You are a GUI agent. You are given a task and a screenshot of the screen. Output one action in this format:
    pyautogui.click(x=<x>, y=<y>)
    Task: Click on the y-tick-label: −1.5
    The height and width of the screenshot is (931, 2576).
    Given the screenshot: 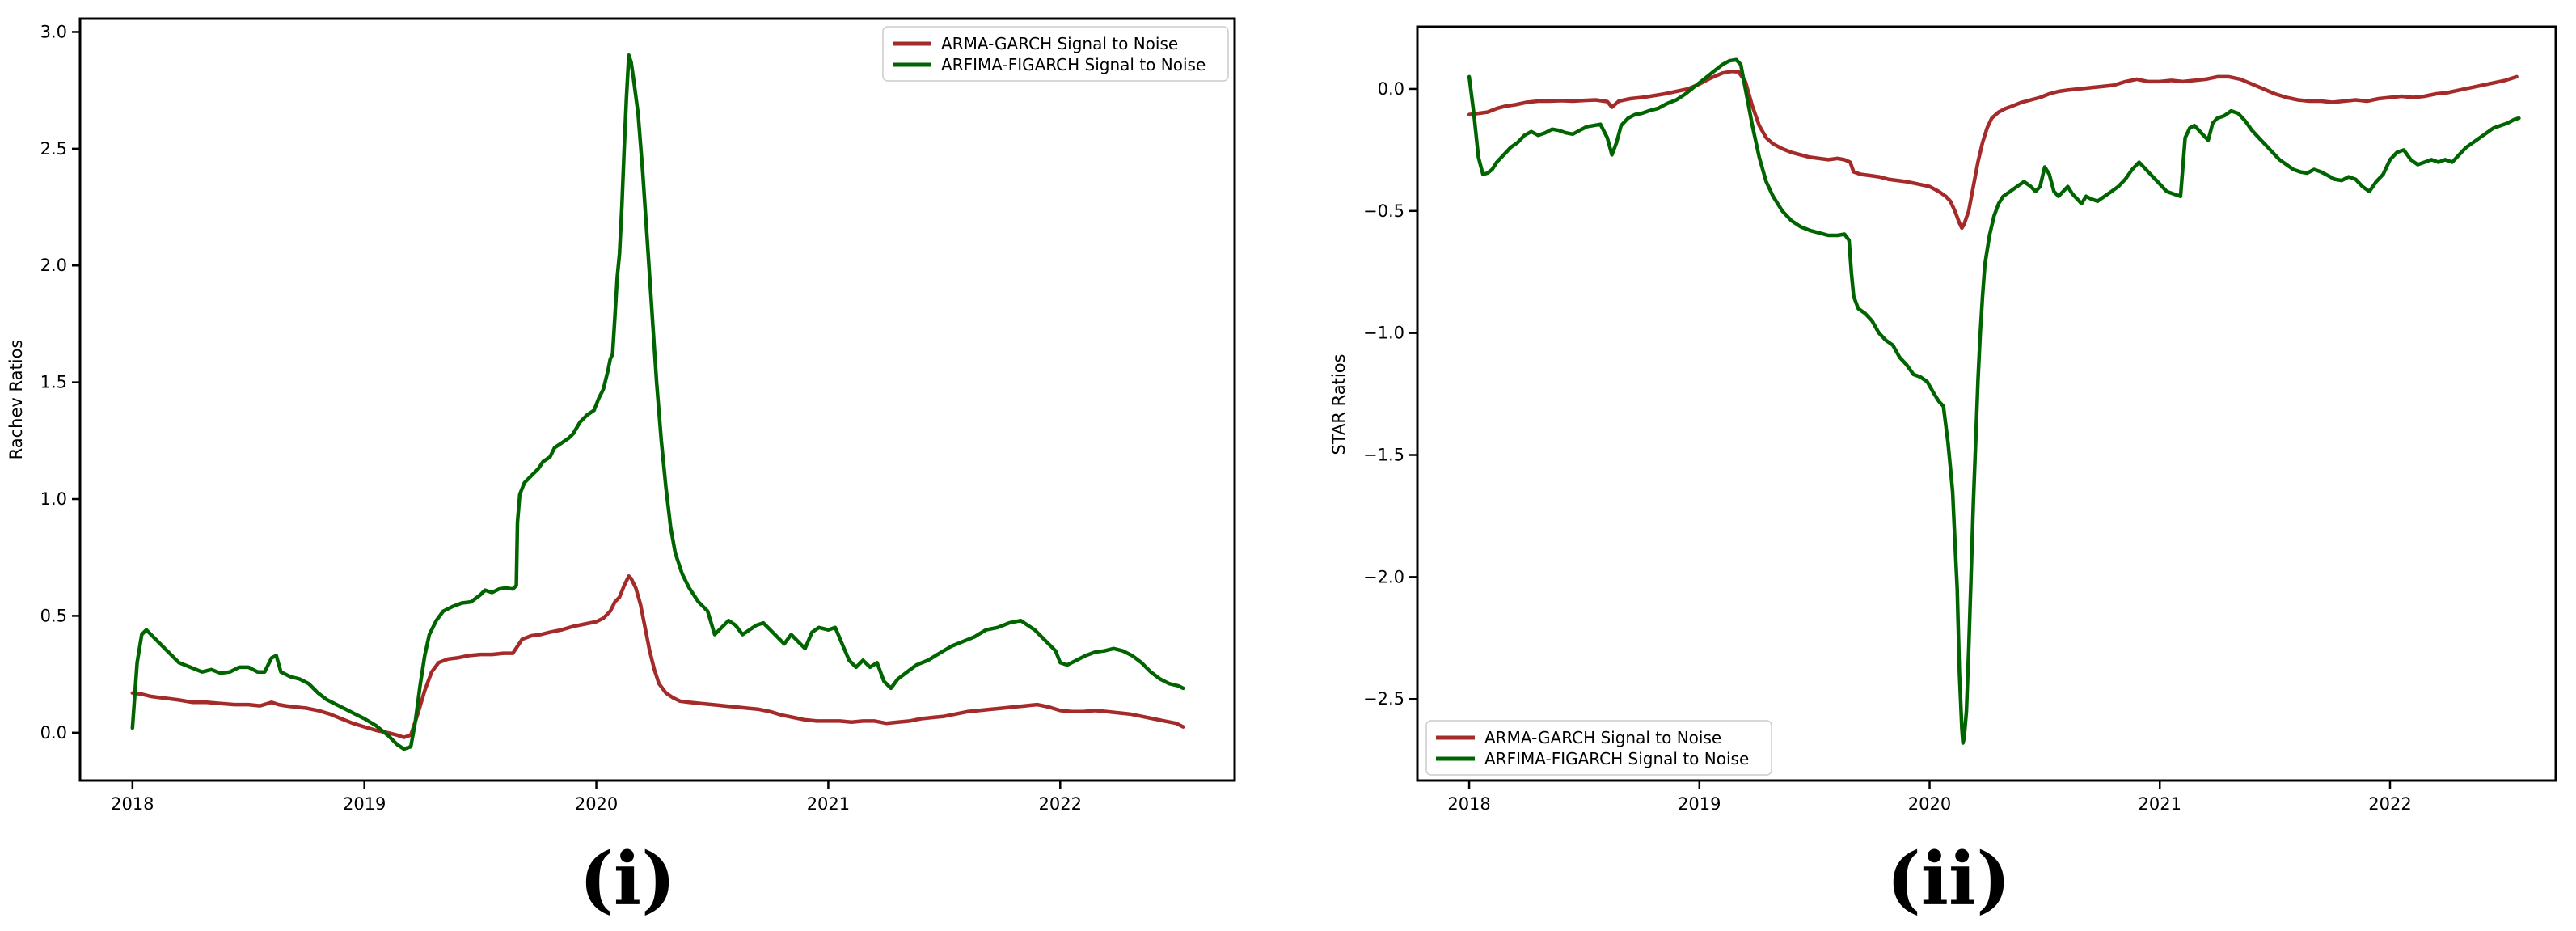 What is the action you would take?
    pyautogui.click(x=1383, y=455)
    